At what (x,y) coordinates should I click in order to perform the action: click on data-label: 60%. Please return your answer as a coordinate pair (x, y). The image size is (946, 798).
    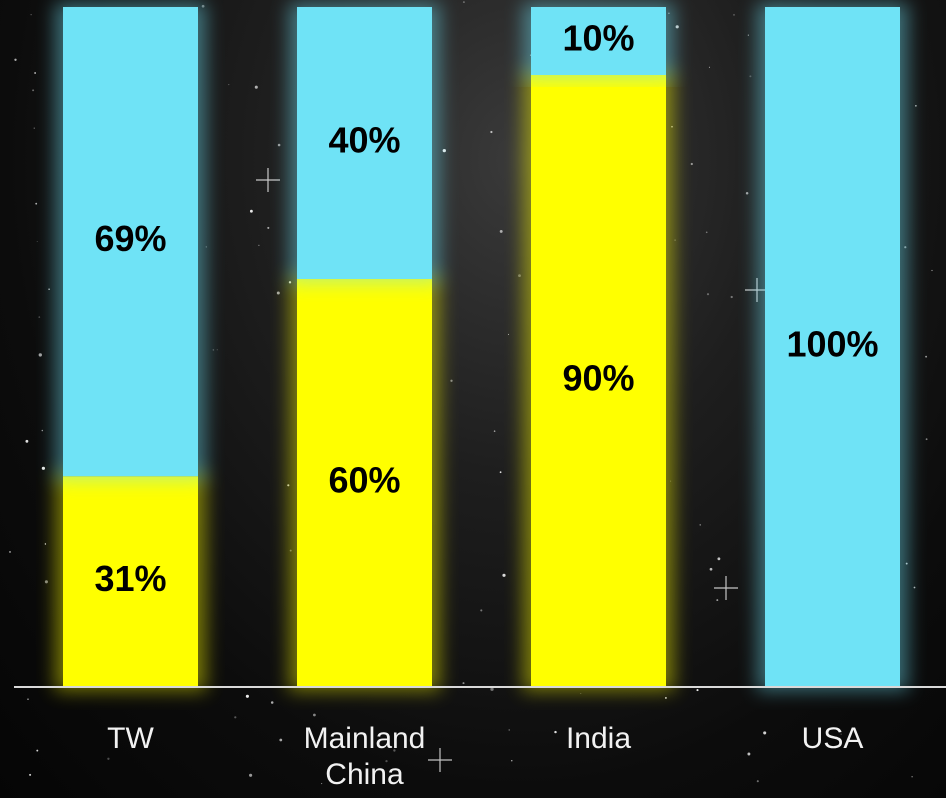
    Looking at the image, I should click on (364, 480).